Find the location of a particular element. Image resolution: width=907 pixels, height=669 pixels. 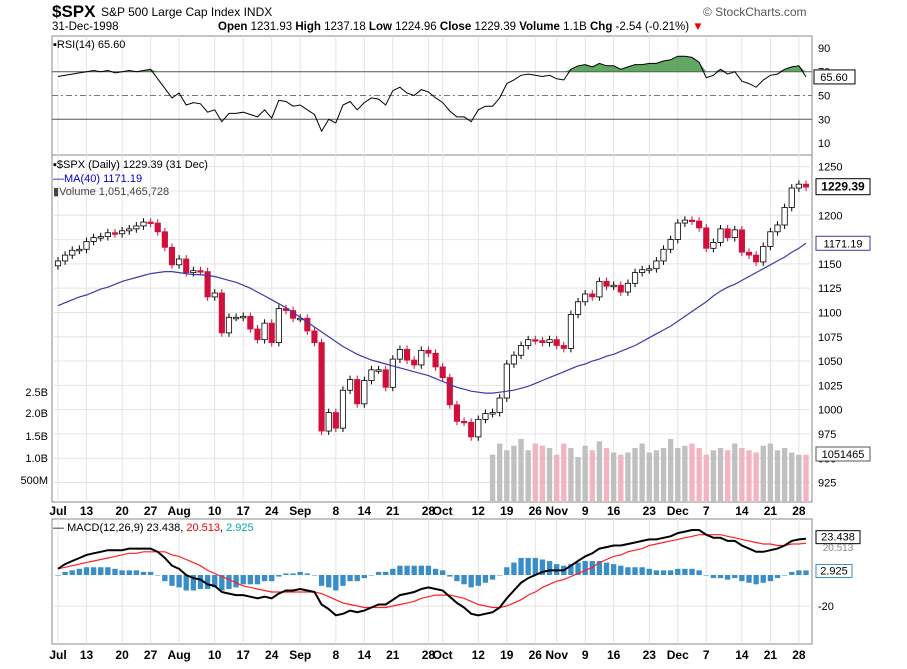

down-arrow-icon: ▼ is located at coordinates (698, 27).